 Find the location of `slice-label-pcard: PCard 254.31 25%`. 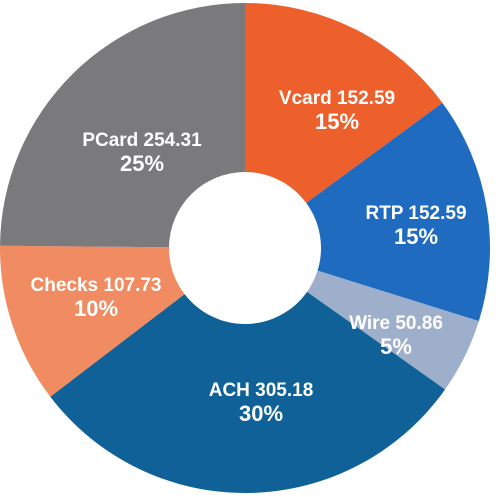

slice-label-pcard: PCard 254.31 25% is located at coordinates (142, 153).